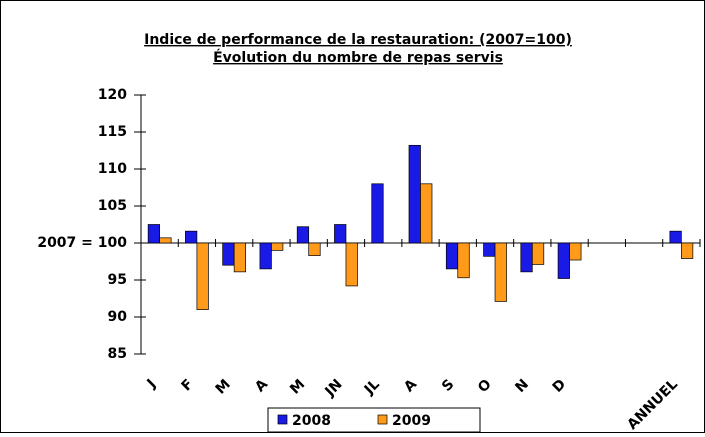 Image resolution: width=705 pixels, height=437 pixels. What do you see at coordinates (374, 420) in the screenshot?
I see `legend-box` at bounding box center [374, 420].